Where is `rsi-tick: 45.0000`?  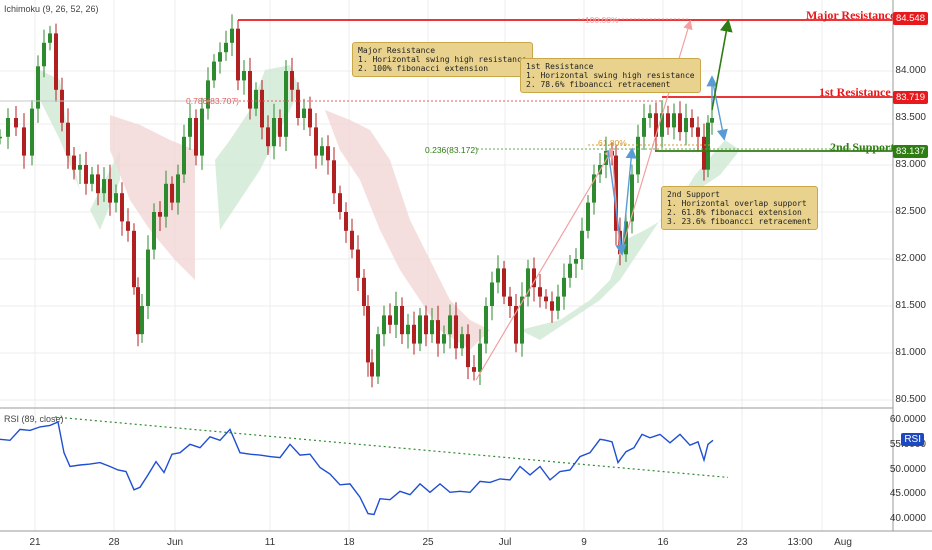 rsi-tick: 45.0000 is located at coordinates (907, 494).